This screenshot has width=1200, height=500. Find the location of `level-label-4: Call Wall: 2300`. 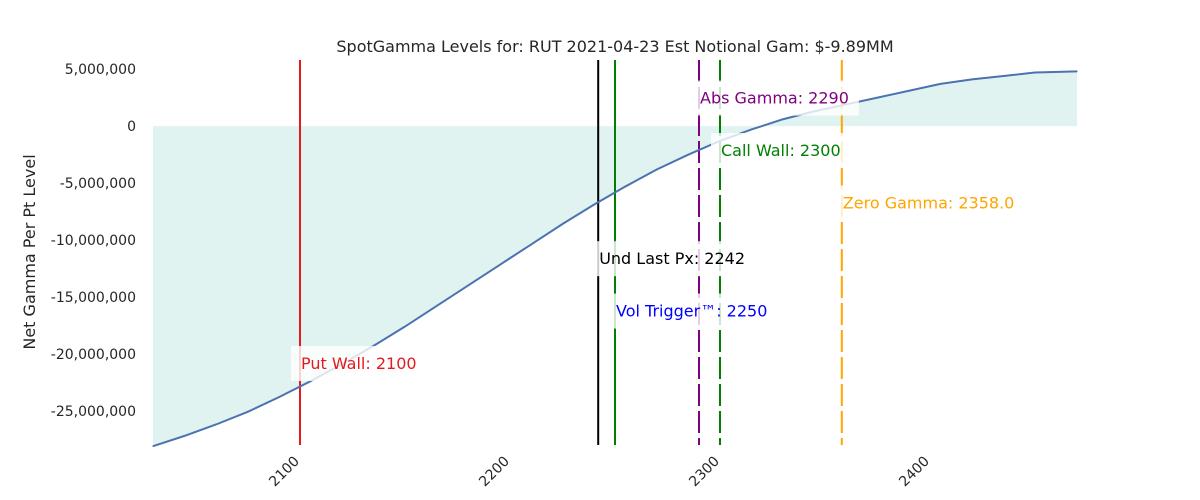

level-label-4: Call Wall: 2300 is located at coordinates (781, 150).